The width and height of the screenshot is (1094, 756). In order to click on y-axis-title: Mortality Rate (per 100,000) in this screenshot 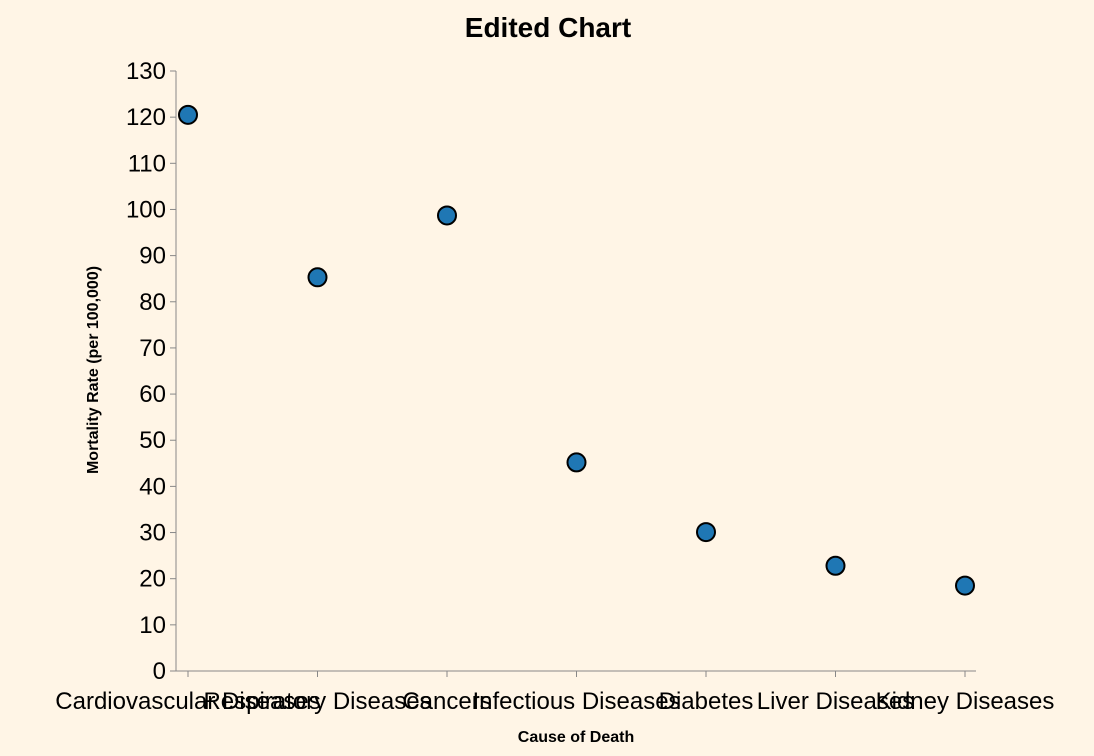, I will do `click(93, 370)`.